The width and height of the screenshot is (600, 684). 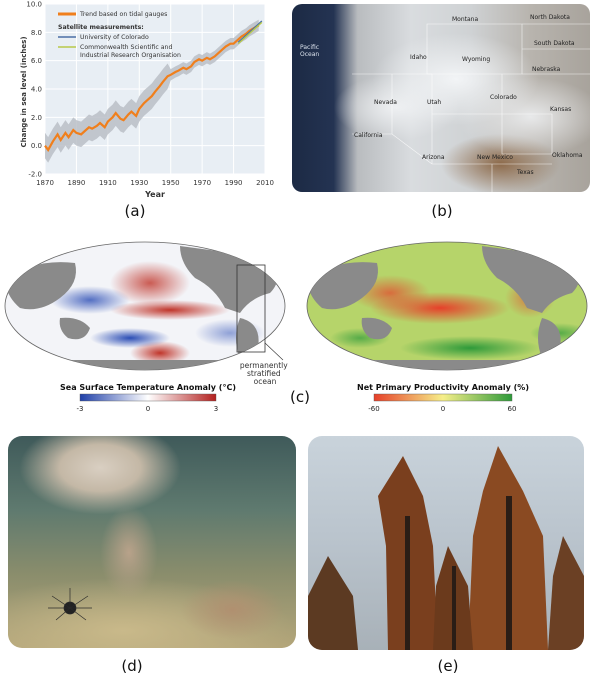 What do you see at coordinates (114, 37) in the screenshot?
I see `legend-colorado: University of Colorado` at bounding box center [114, 37].